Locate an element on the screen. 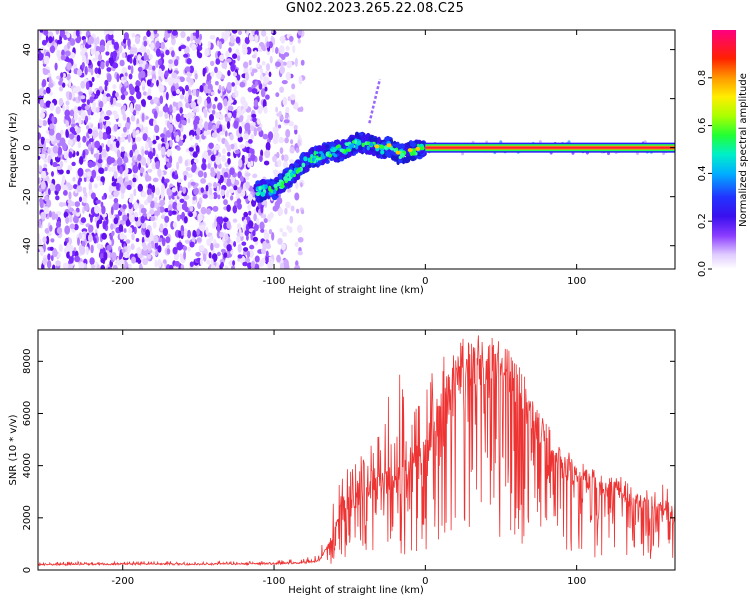 The image size is (750, 600). colorbar-tick-label: 0.4 is located at coordinates (702, 173).